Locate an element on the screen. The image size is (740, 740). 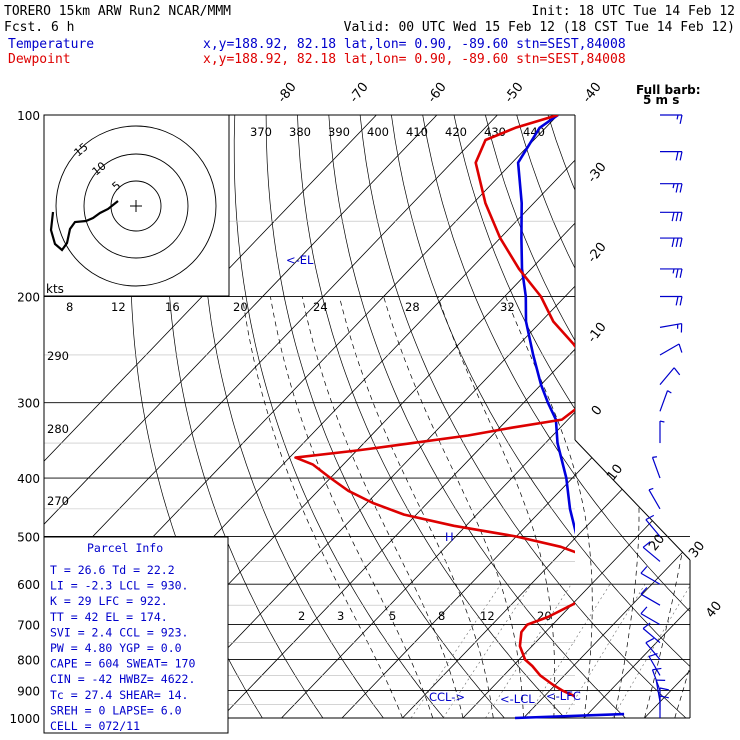
wetbulb-label: 20 is located at coordinates (240, 307).